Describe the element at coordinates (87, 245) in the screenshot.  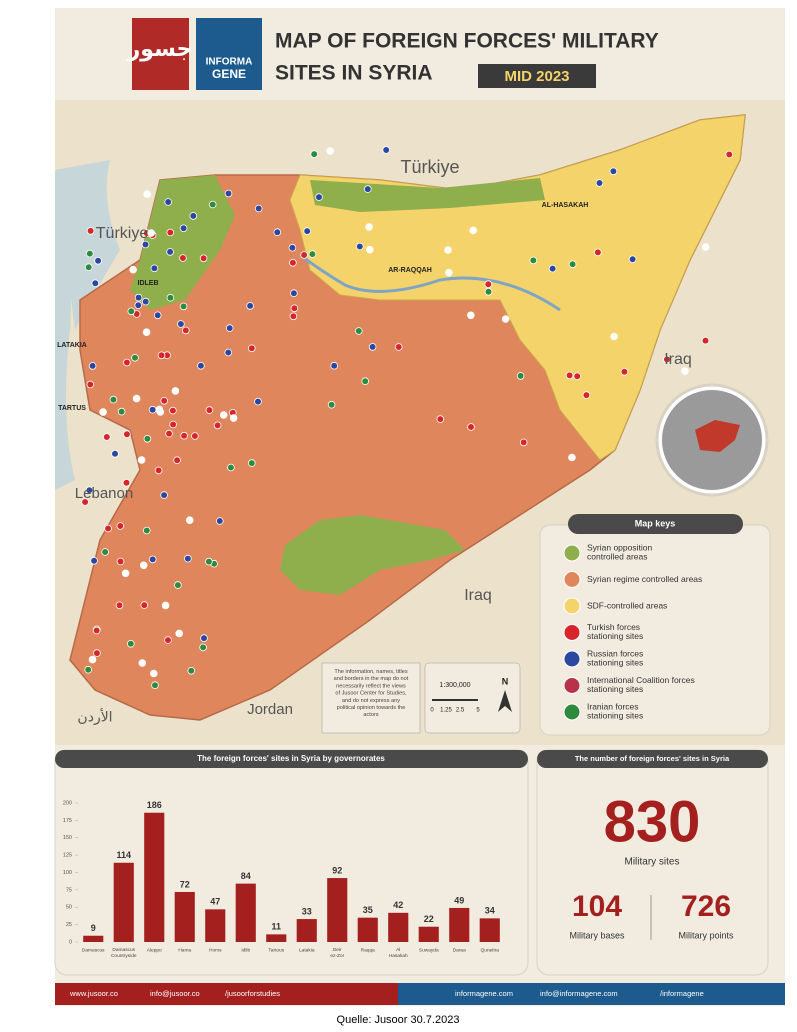
I see `sea` at that location.